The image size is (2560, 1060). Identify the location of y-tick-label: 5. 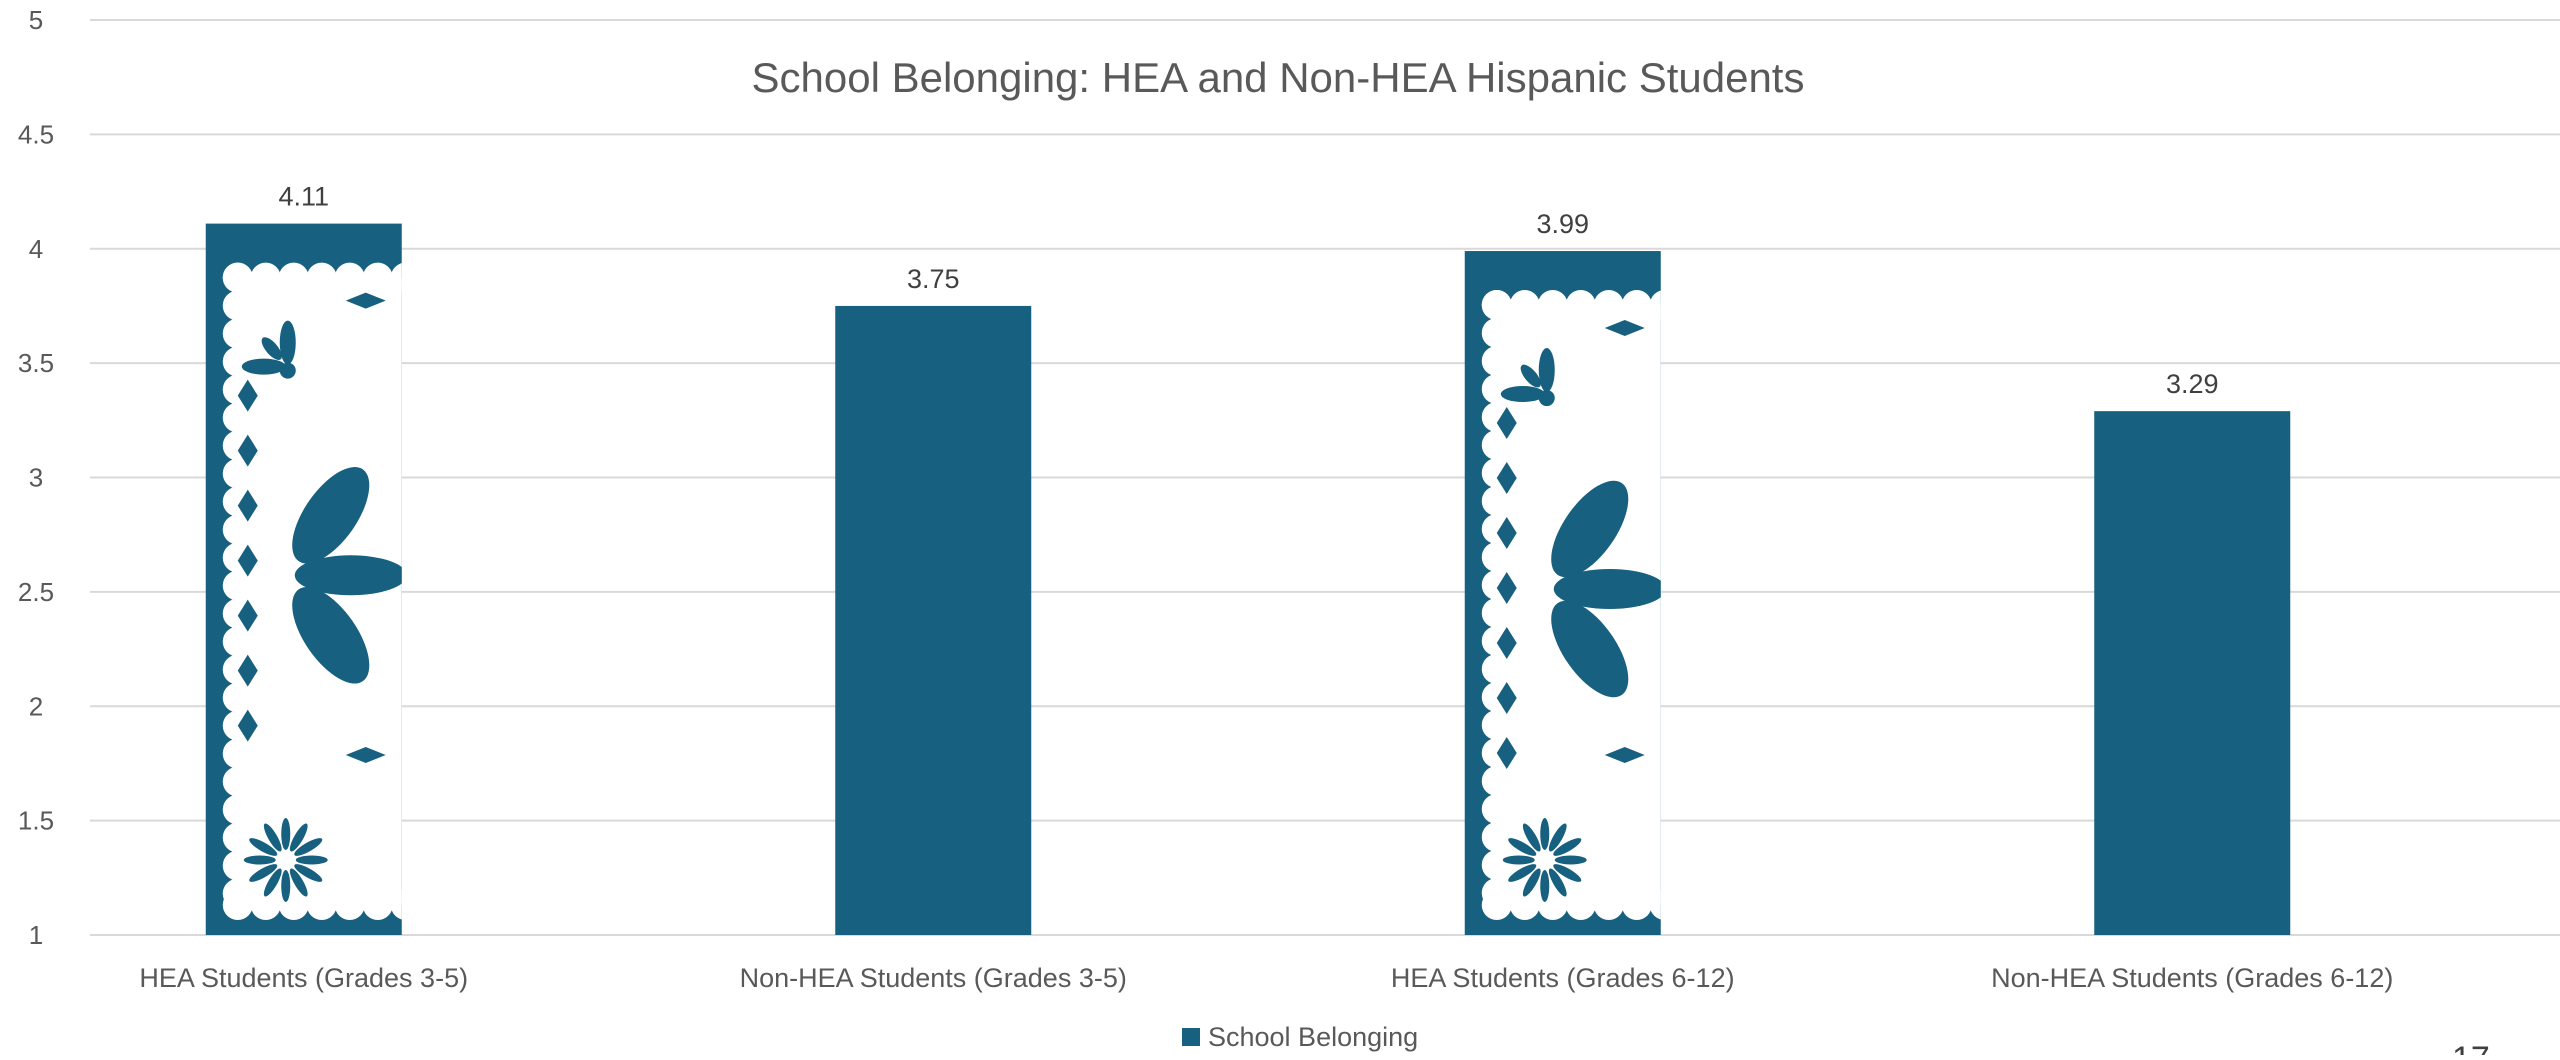
(36, 20).